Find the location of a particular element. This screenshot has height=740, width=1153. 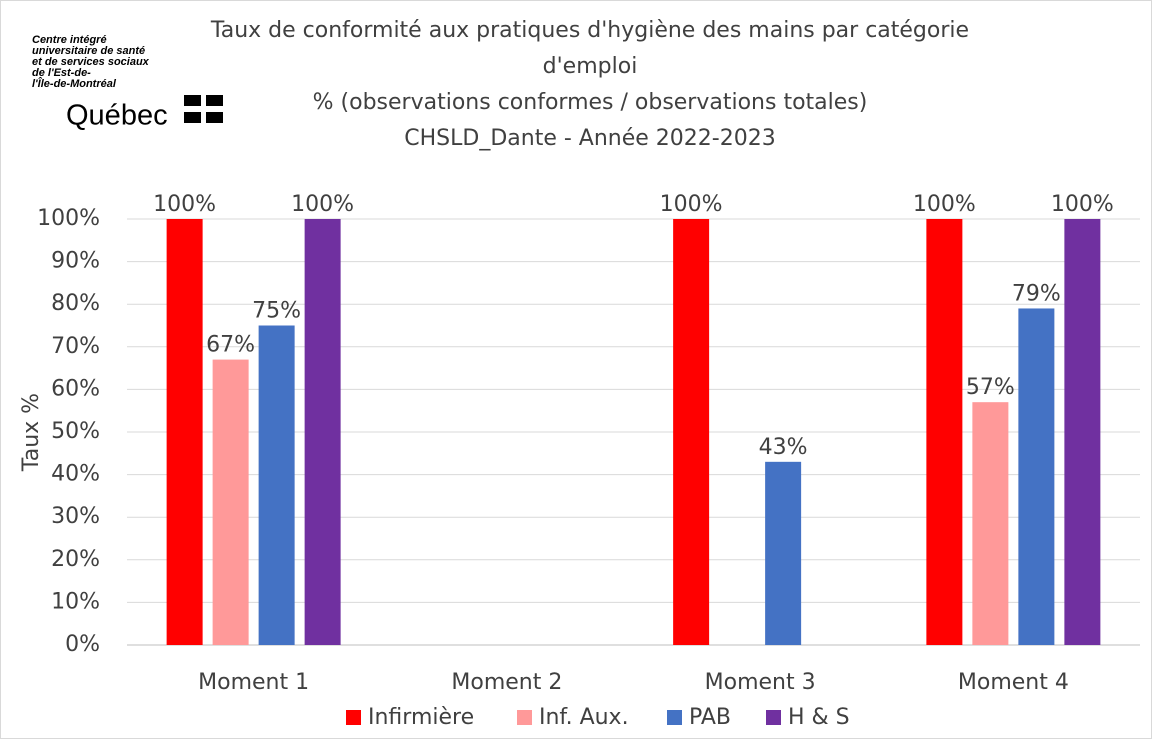

y-tick-label: 100% is located at coordinates (68, 218).